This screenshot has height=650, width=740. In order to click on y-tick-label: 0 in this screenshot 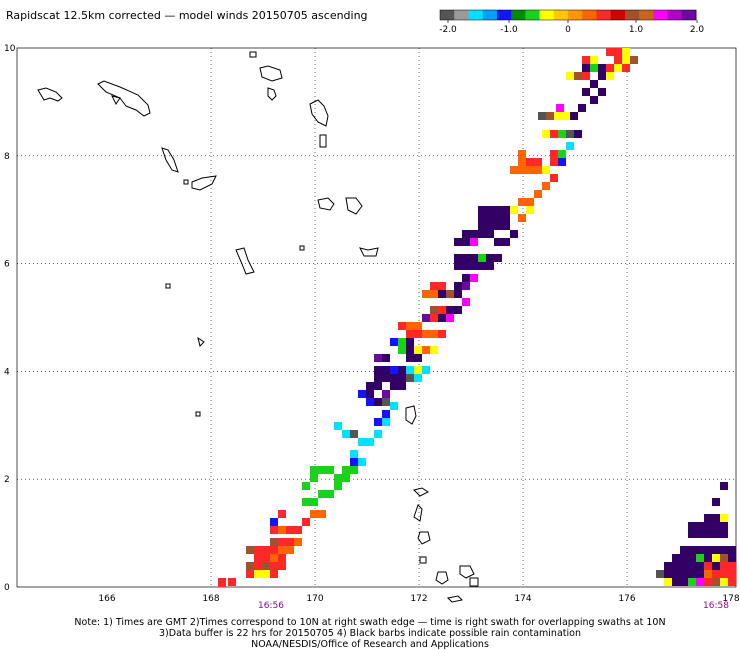, I will do `click(7, 588)`.